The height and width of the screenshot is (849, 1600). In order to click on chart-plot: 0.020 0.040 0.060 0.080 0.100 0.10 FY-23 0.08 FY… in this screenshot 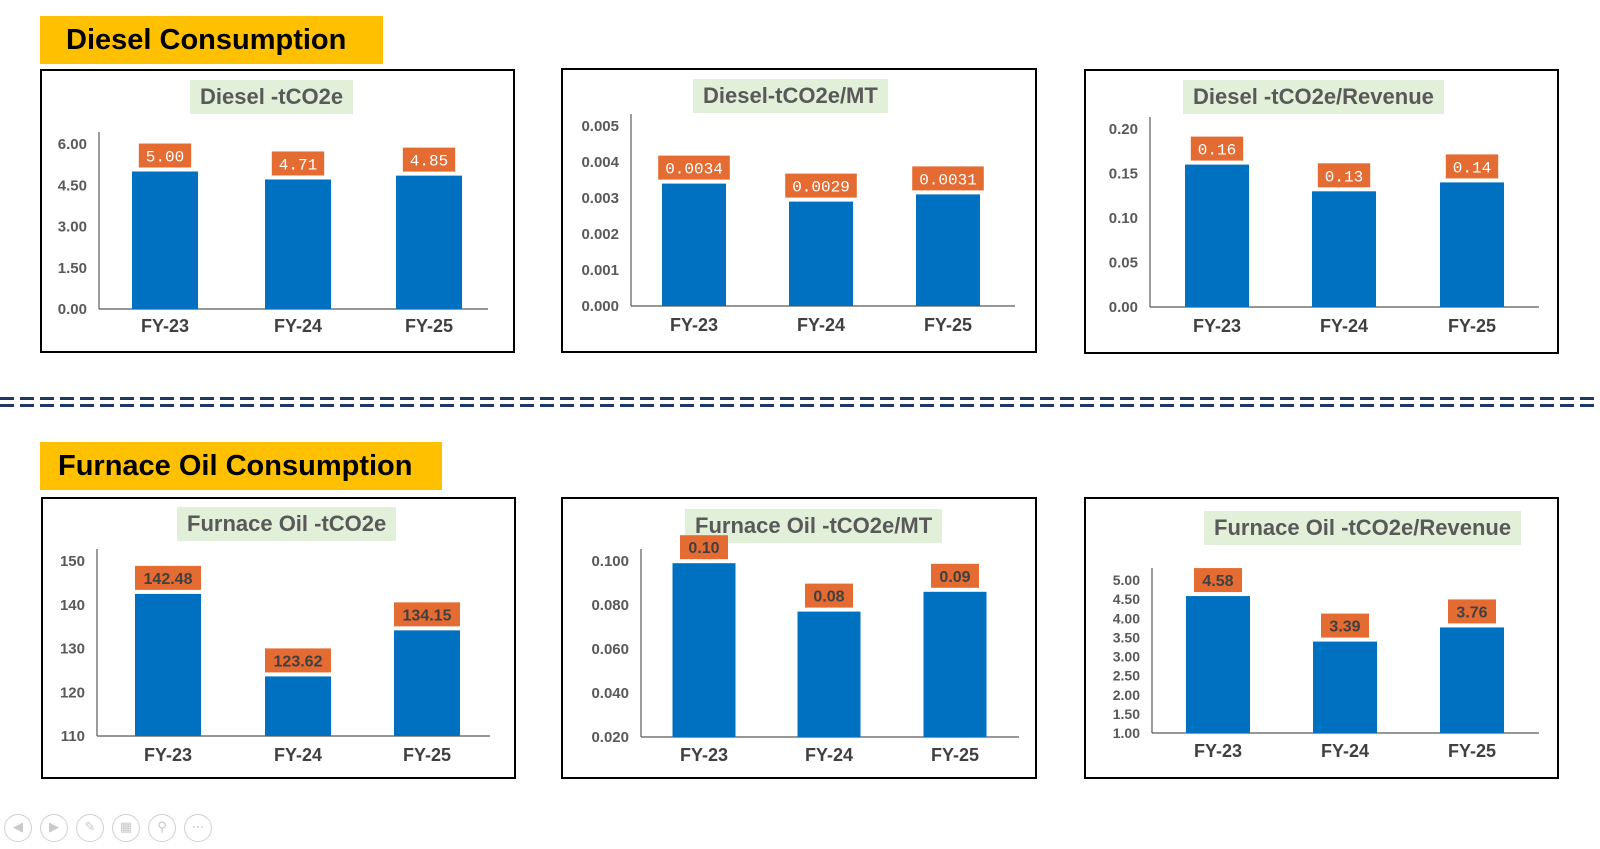, I will do `click(805, 650)`.